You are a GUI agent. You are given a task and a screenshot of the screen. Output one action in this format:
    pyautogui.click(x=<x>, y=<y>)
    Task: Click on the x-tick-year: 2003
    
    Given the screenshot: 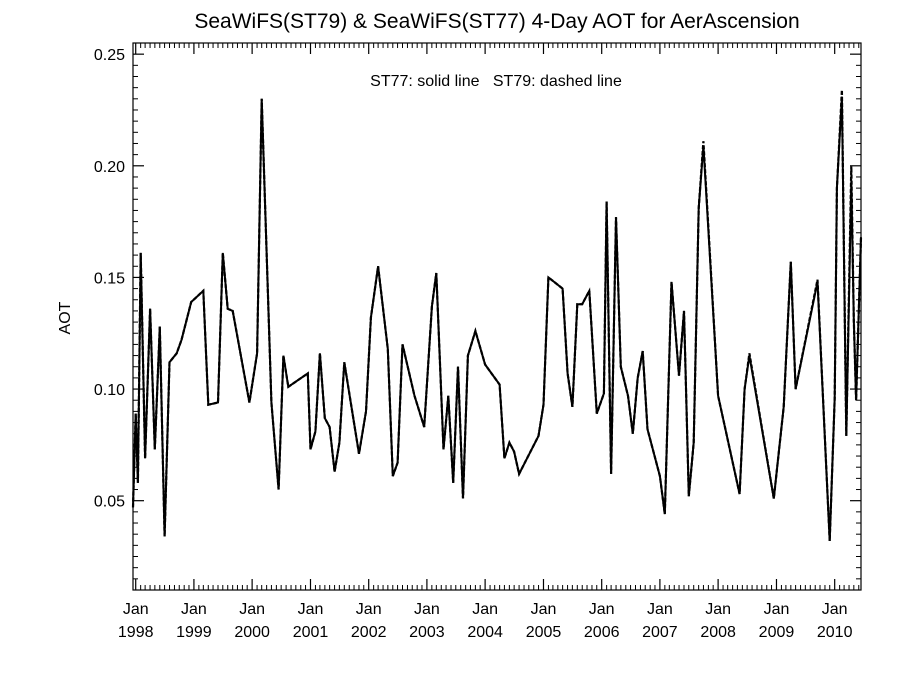 What is the action you would take?
    pyautogui.click(x=427, y=632)
    